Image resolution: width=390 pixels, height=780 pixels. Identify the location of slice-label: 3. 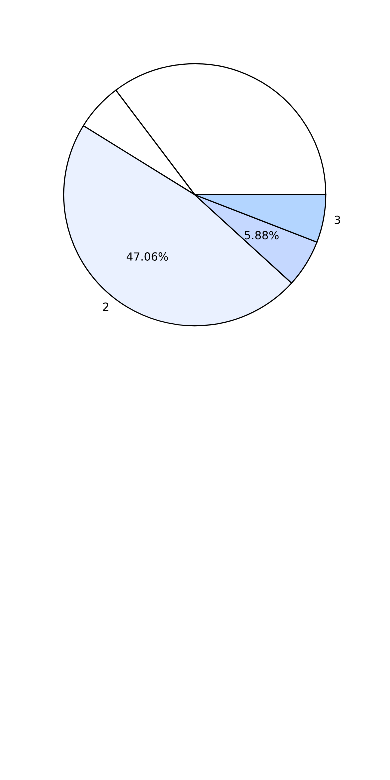
(337, 220).